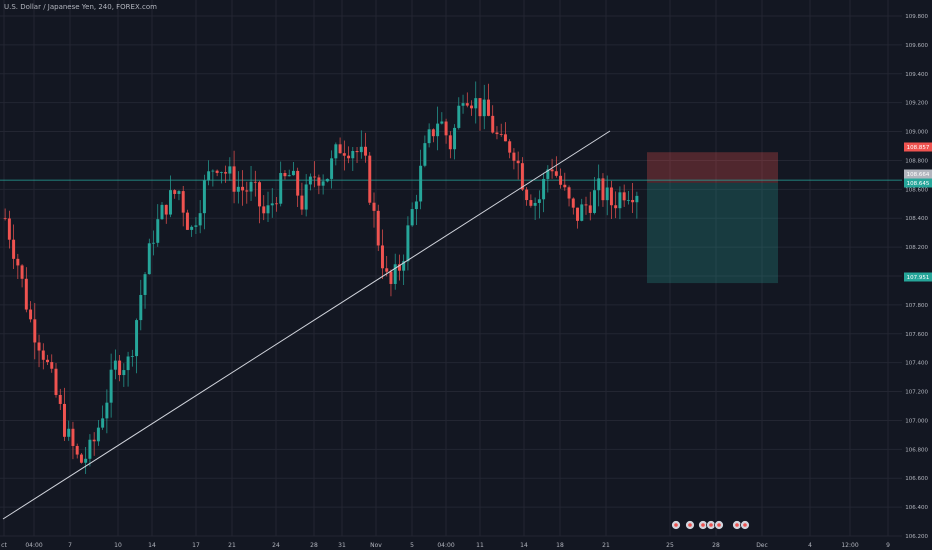 Image resolution: width=932 pixels, height=550 pixels. Describe the element at coordinates (916, 450) in the screenshot. I see `y-tick-label: 106.800` at that location.